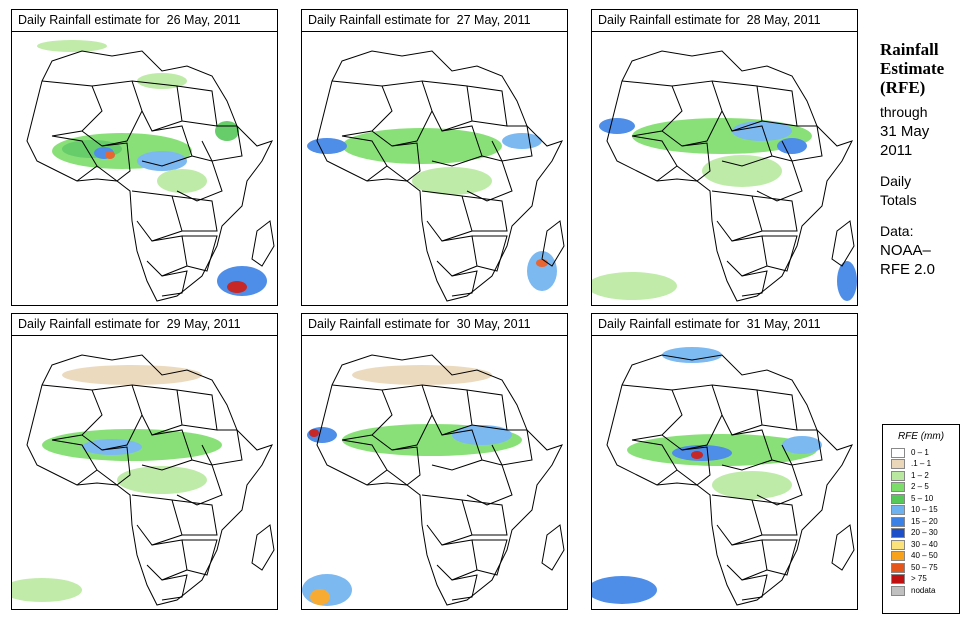 The width and height of the screenshot is (967, 626). I want to click on data-label: Data:, so click(897, 231).